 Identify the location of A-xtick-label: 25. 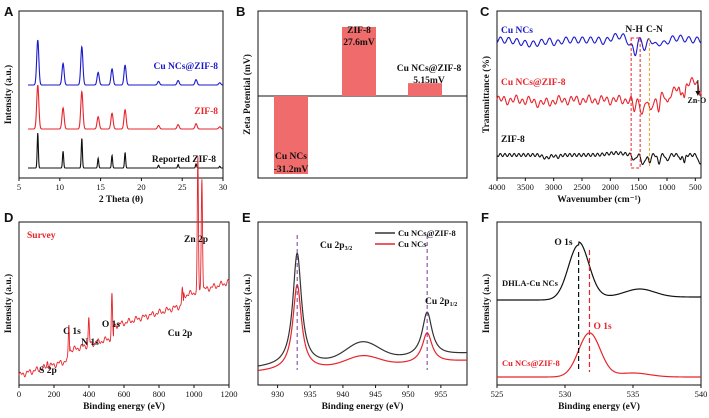
(182, 187).